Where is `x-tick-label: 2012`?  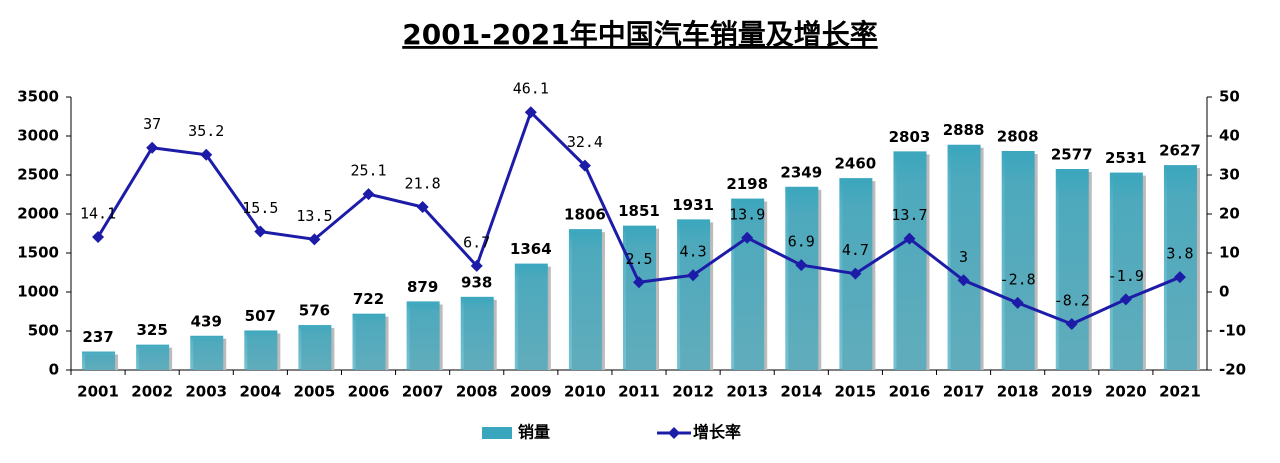
x-tick-label: 2012 is located at coordinates (693, 392).